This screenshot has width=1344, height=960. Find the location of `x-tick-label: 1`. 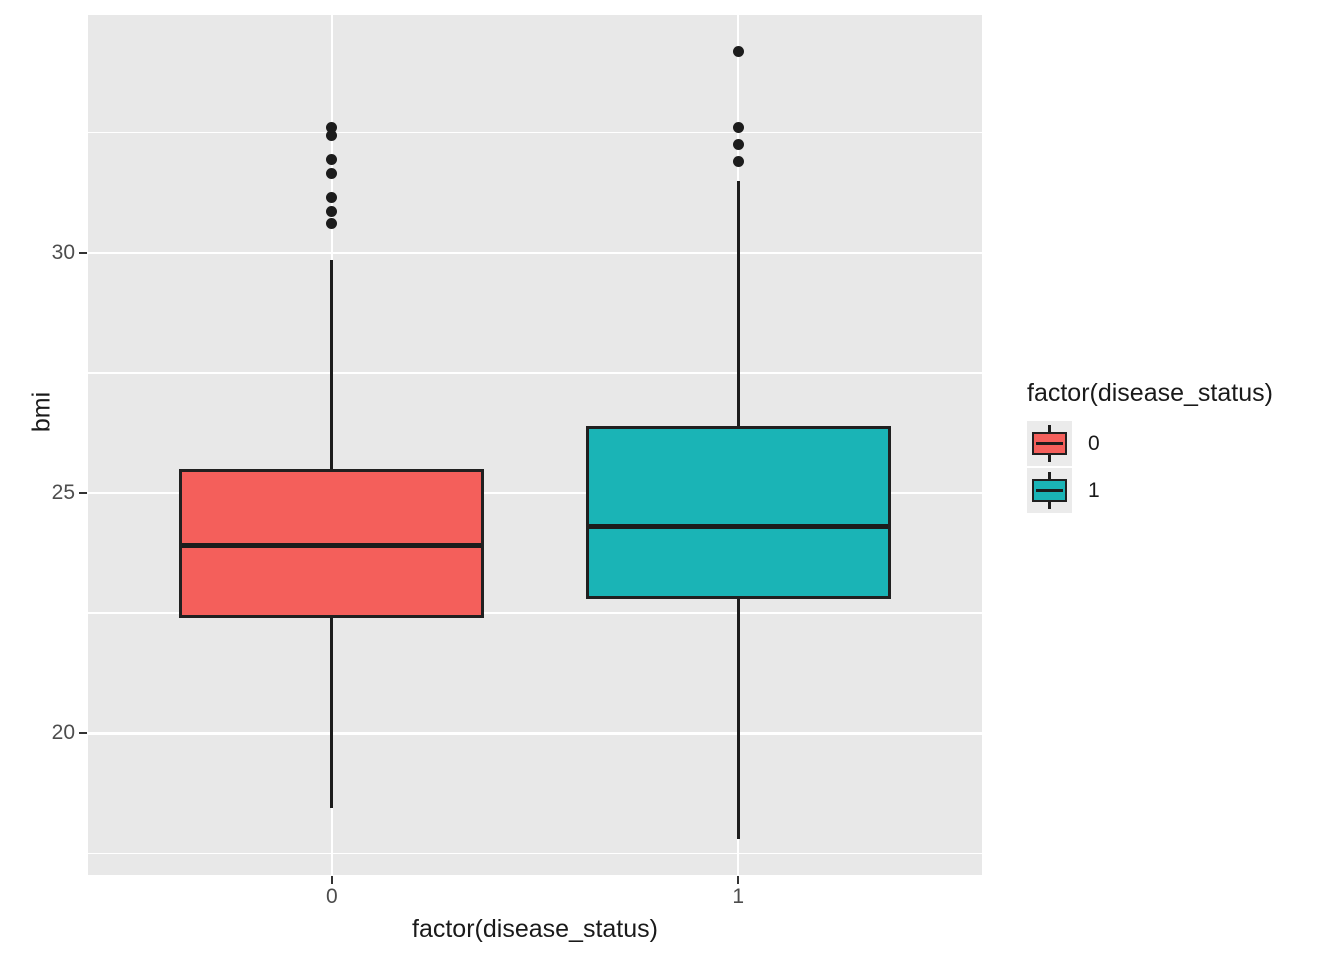

x-tick-label: 1 is located at coordinates (738, 896).